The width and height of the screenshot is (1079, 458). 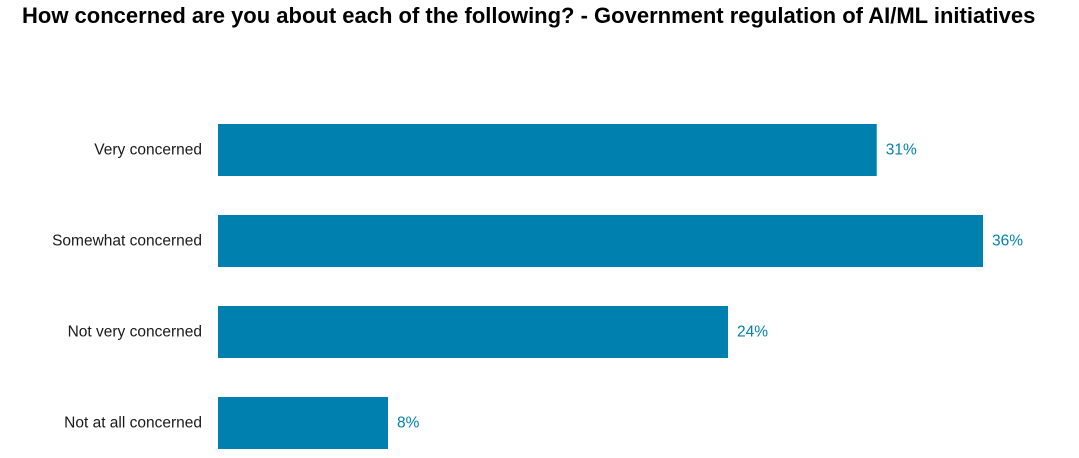 I want to click on bar-very-concerned, so click(x=547, y=150).